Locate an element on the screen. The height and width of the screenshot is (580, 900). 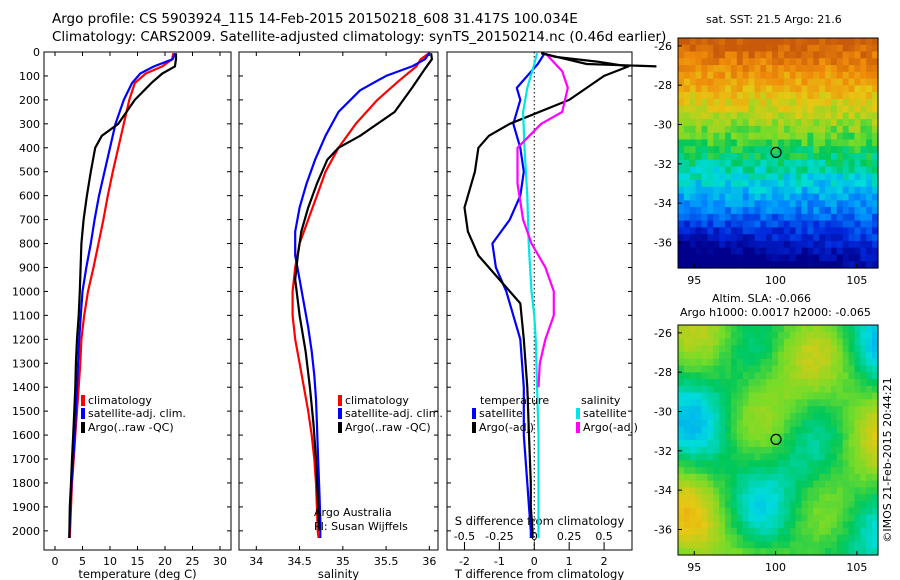
tdiff-tick-label: 0 is located at coordinates (534, 561).